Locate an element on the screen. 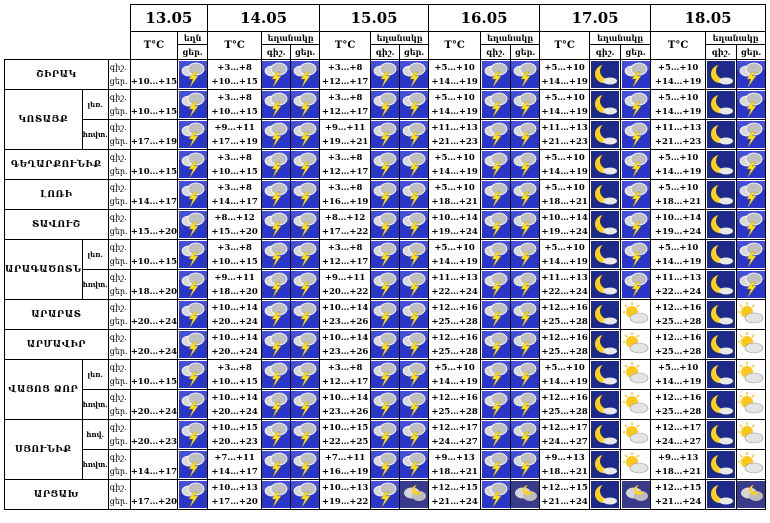  region-name: ԿՈՏԱՅՔ is located at coordinates (43, 119).